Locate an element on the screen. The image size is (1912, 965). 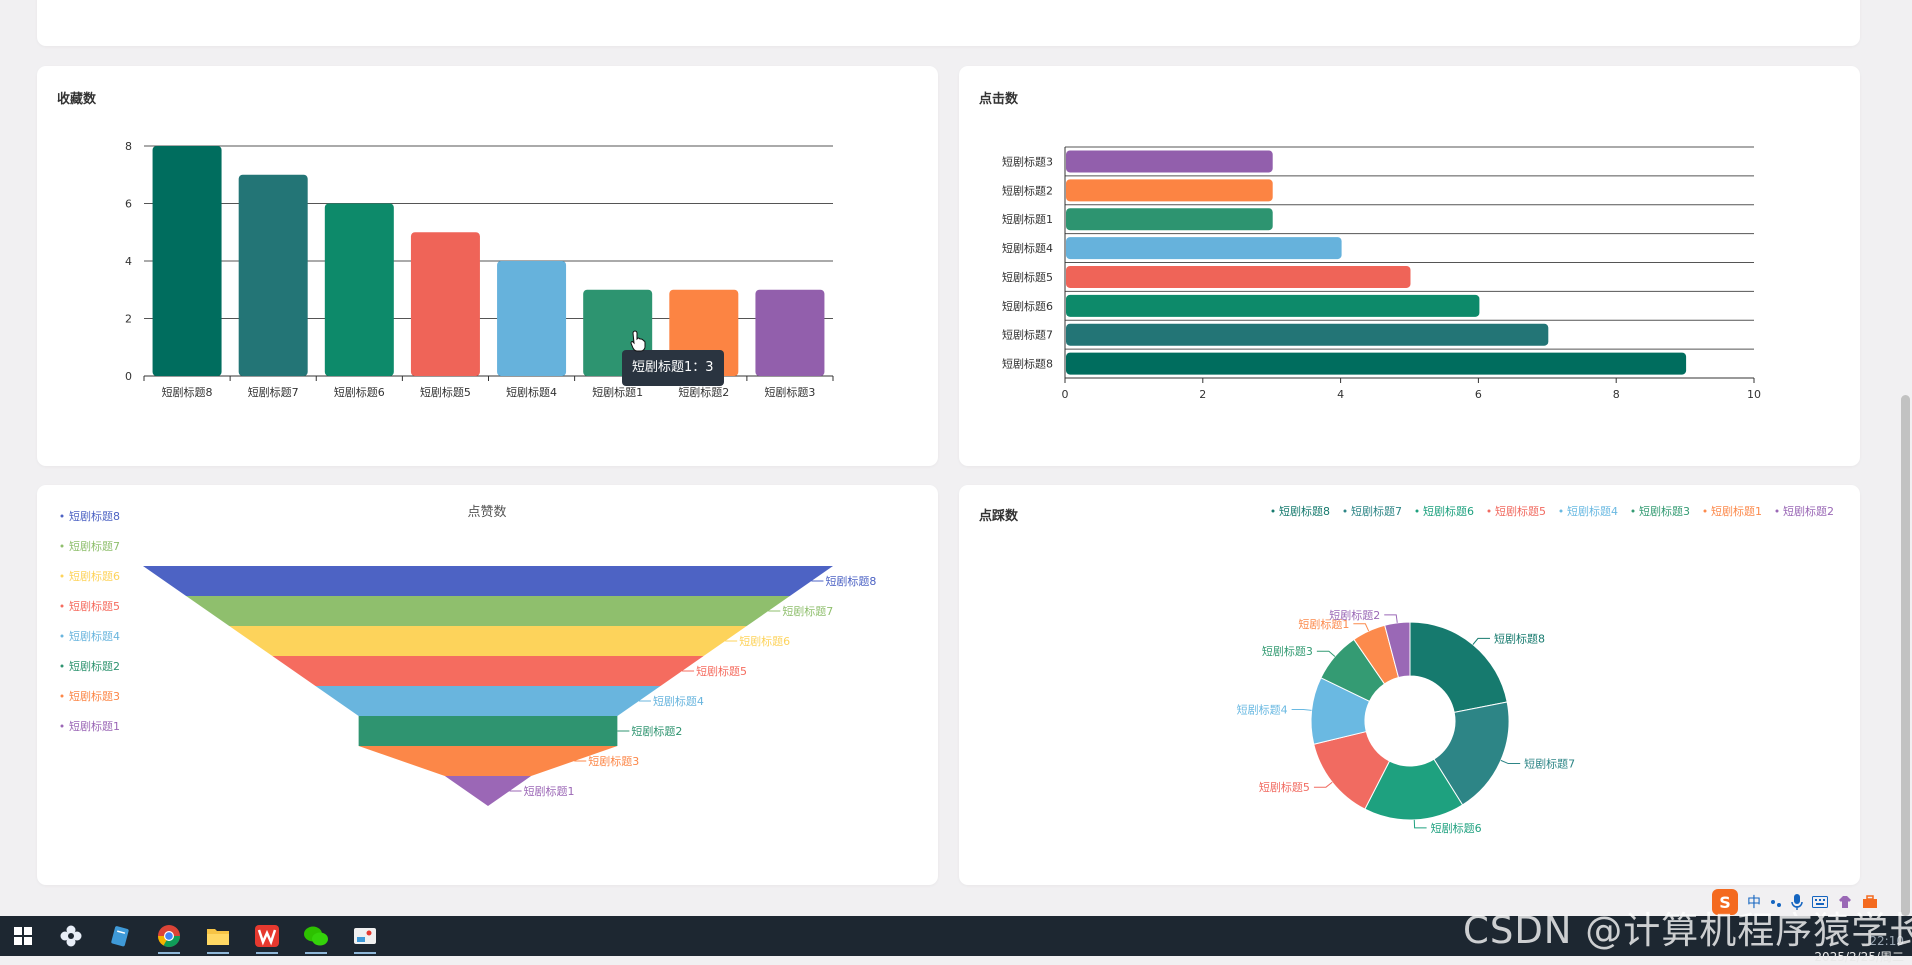
y-tick-label: 8 is located at coordinates (128, 146).